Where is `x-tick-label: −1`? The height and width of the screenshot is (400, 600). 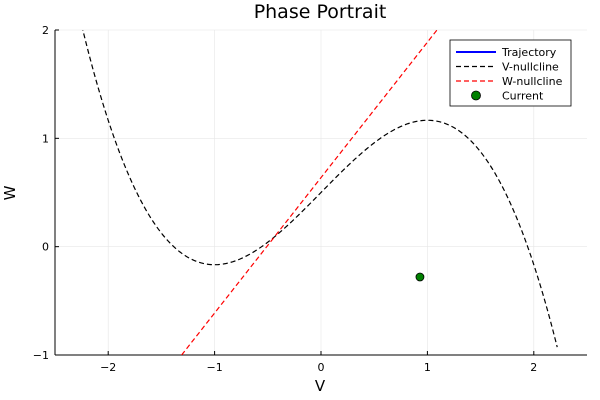
x-tick-label: −1 is located at coordinates (214, 367).